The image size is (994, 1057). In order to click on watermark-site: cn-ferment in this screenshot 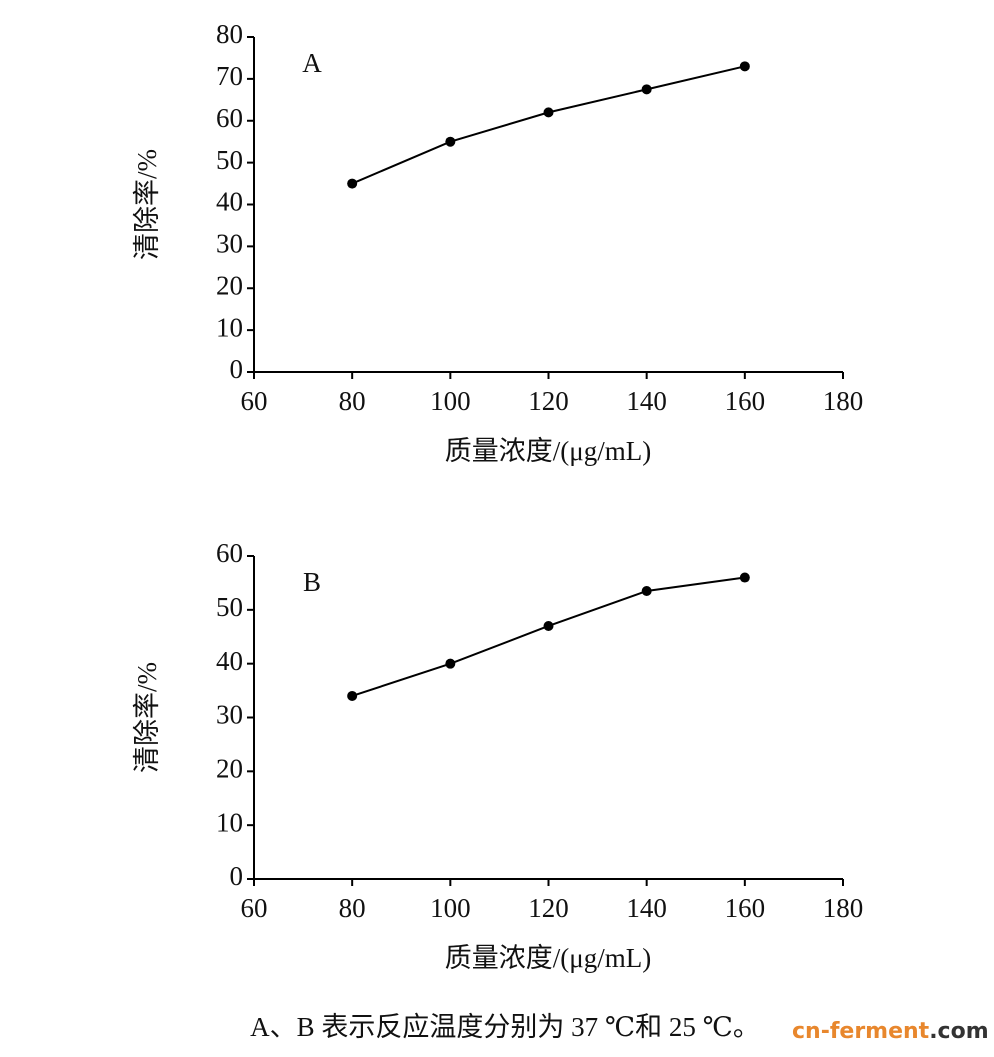, I will do `click(861, 1031)`.